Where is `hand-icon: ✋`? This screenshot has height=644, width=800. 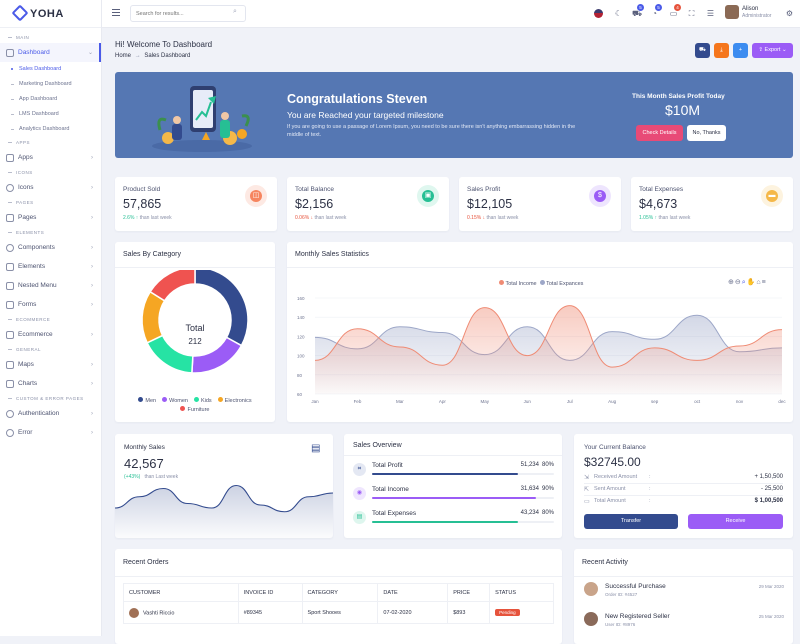
hand-icon: ✋ is located at coordinates (751, 282).